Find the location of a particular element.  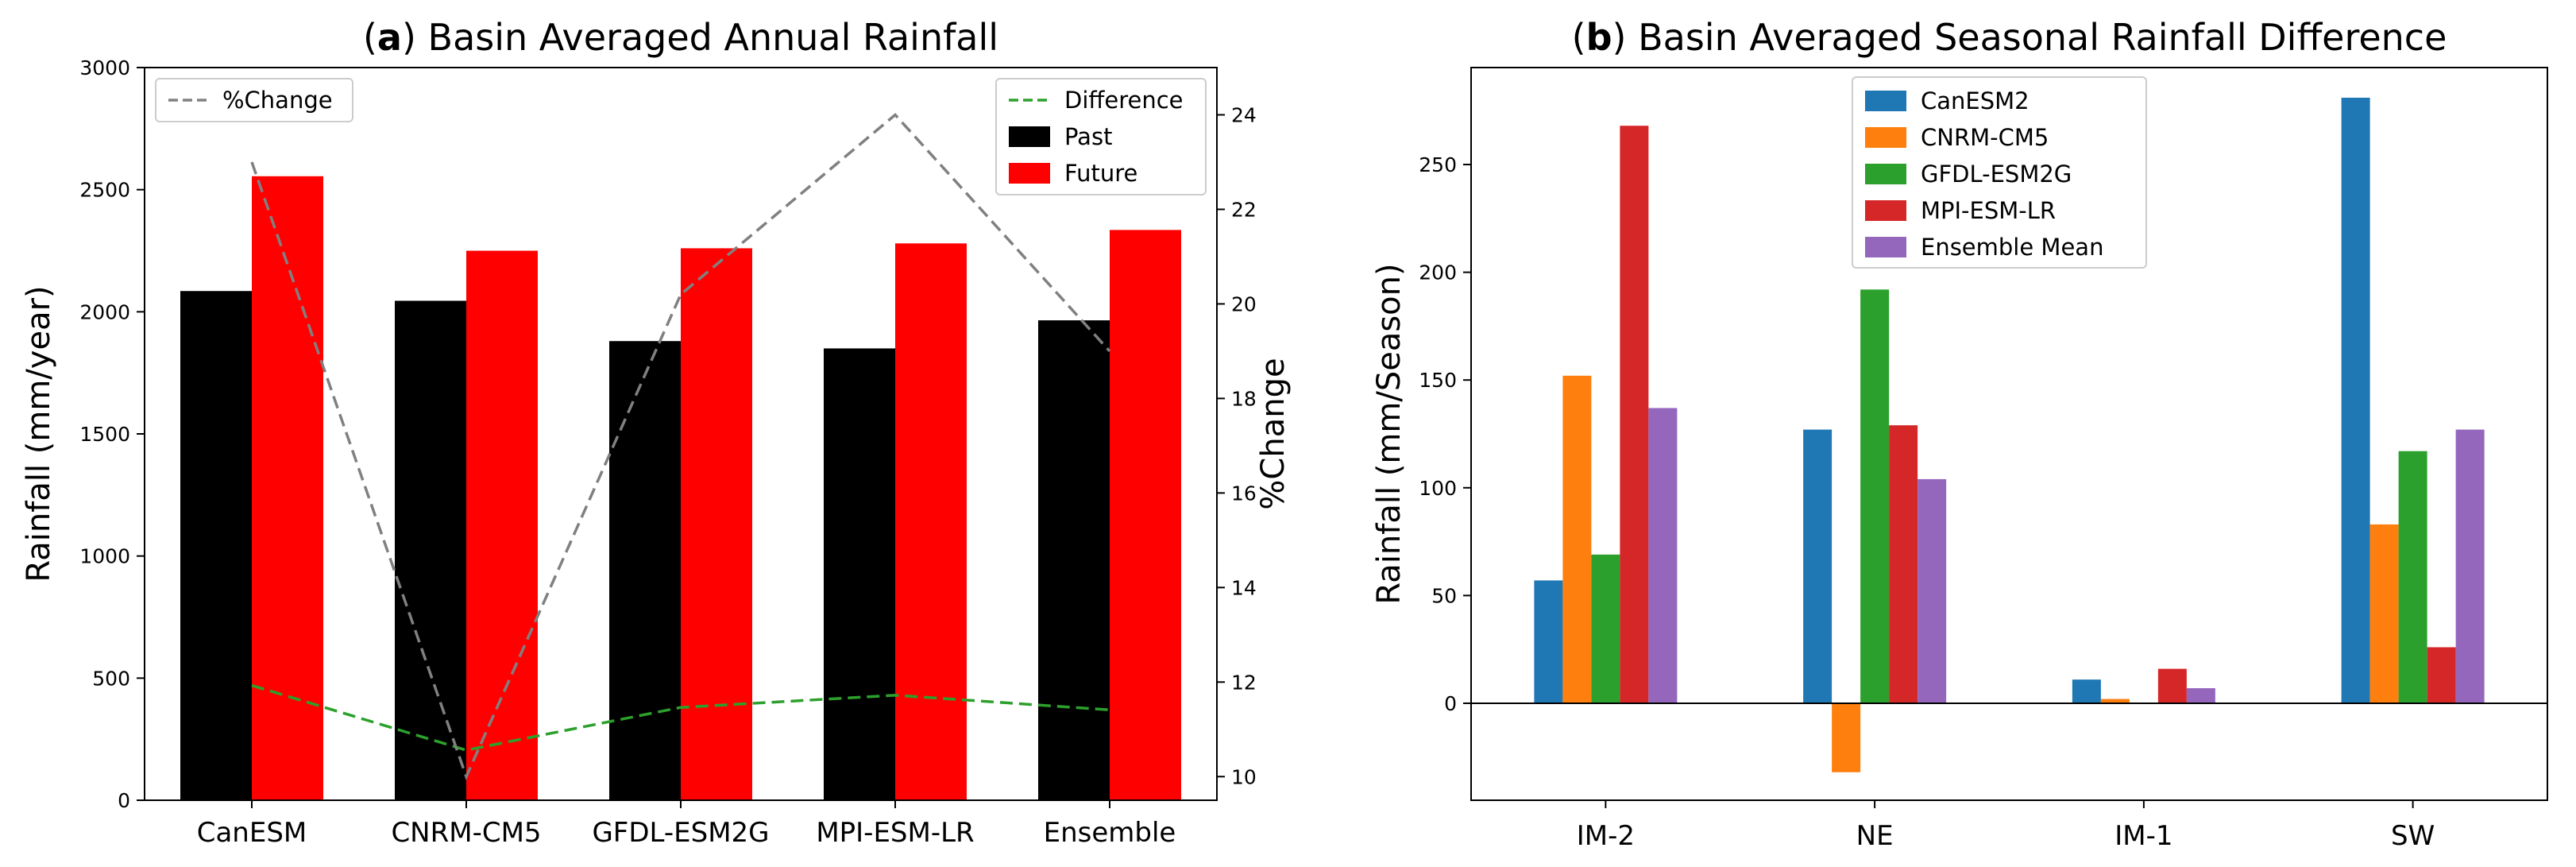

legend-label: %Change is located at coordinates (277, 100).